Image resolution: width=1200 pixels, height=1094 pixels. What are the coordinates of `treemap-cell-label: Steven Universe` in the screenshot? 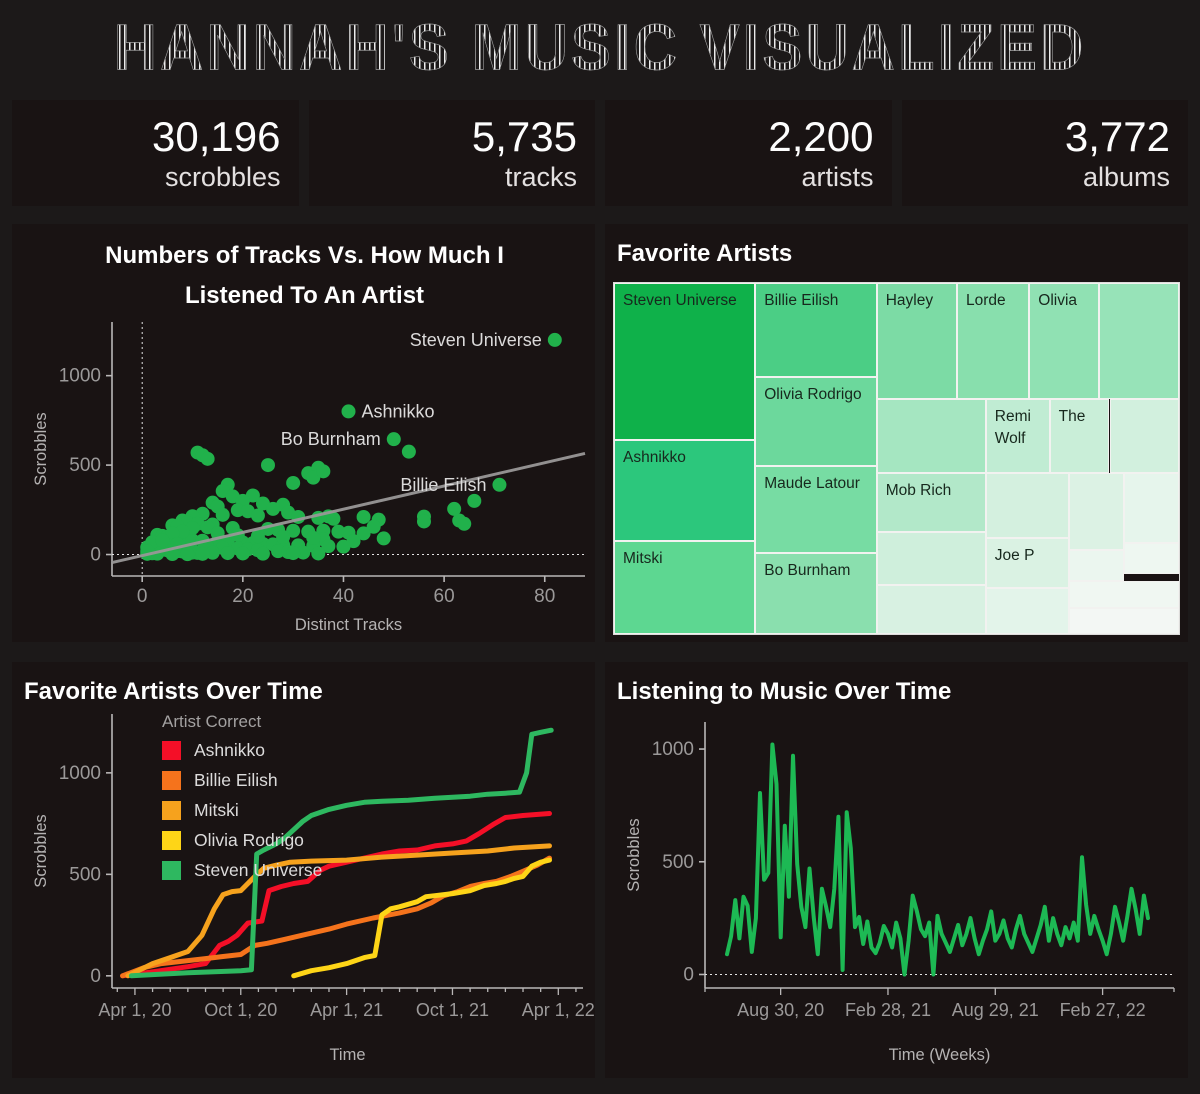 It's located at (680, 300).